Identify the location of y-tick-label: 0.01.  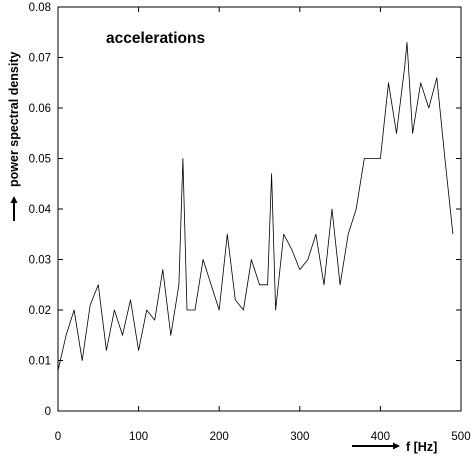
(40, 362).